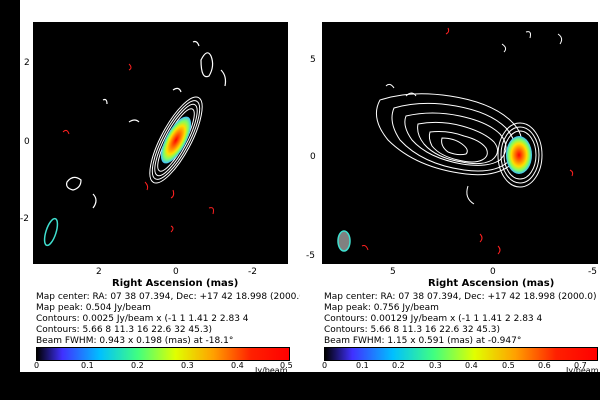 The height and width of the screenshot is (400, 600). Describe the element at coordinates (27, 142) in the screenshot. I see `left-y-tick: 0` at that location.